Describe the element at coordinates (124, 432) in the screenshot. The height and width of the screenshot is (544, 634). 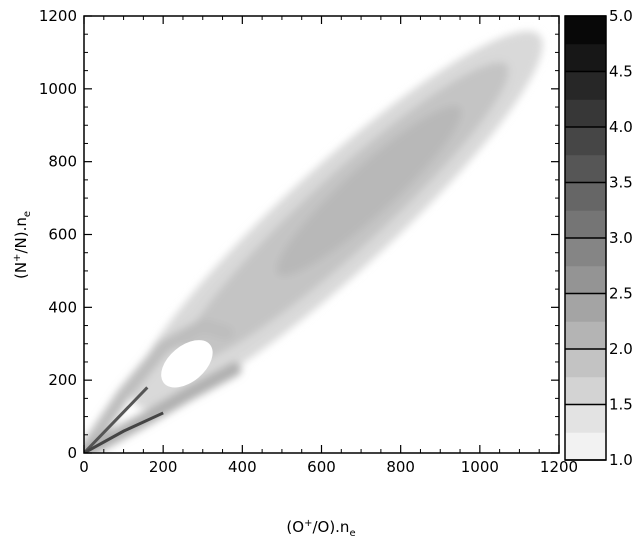
I see `lower-arm-edge` at that location.